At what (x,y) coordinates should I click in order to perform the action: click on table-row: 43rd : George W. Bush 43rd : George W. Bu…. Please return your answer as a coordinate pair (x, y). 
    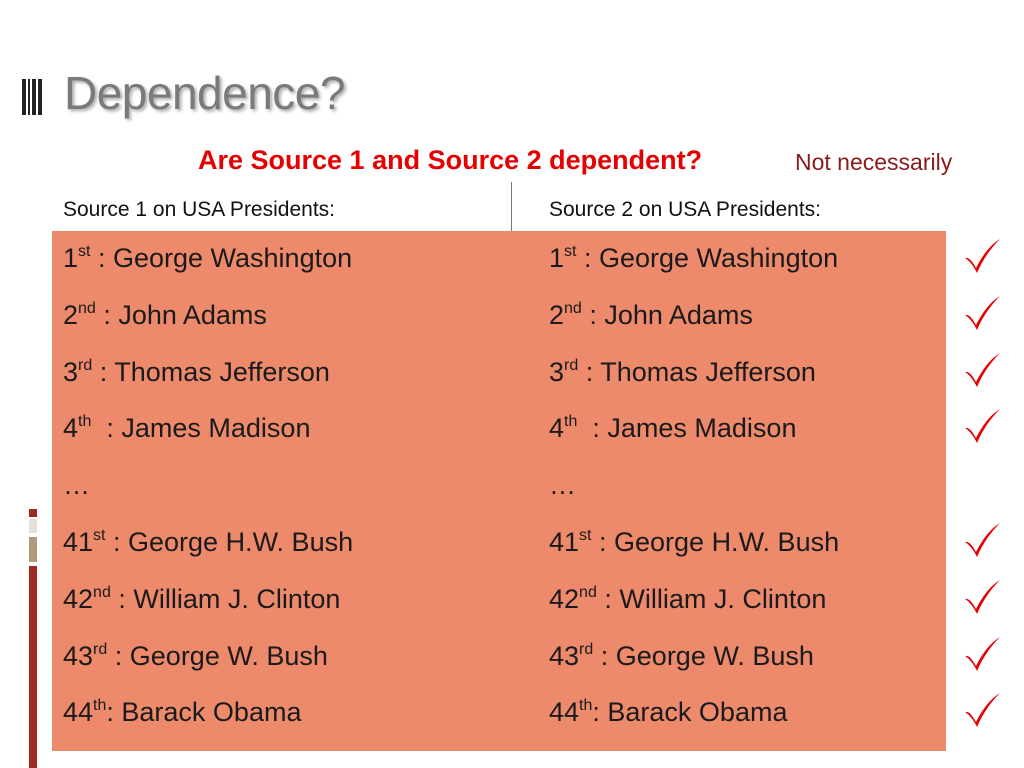
    Looking at the image, I should click on (499, 657).